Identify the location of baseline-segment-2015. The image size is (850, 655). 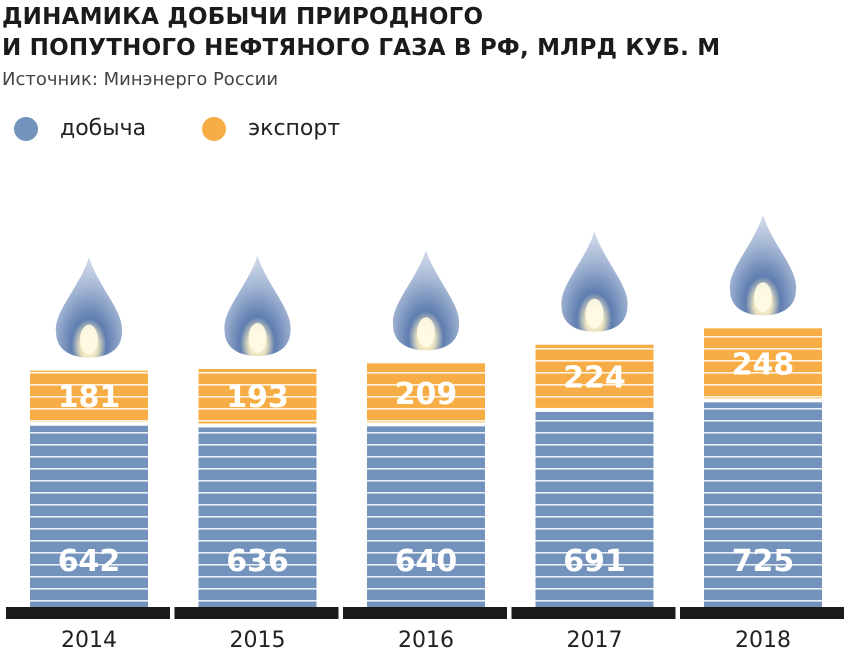
(256, 613).